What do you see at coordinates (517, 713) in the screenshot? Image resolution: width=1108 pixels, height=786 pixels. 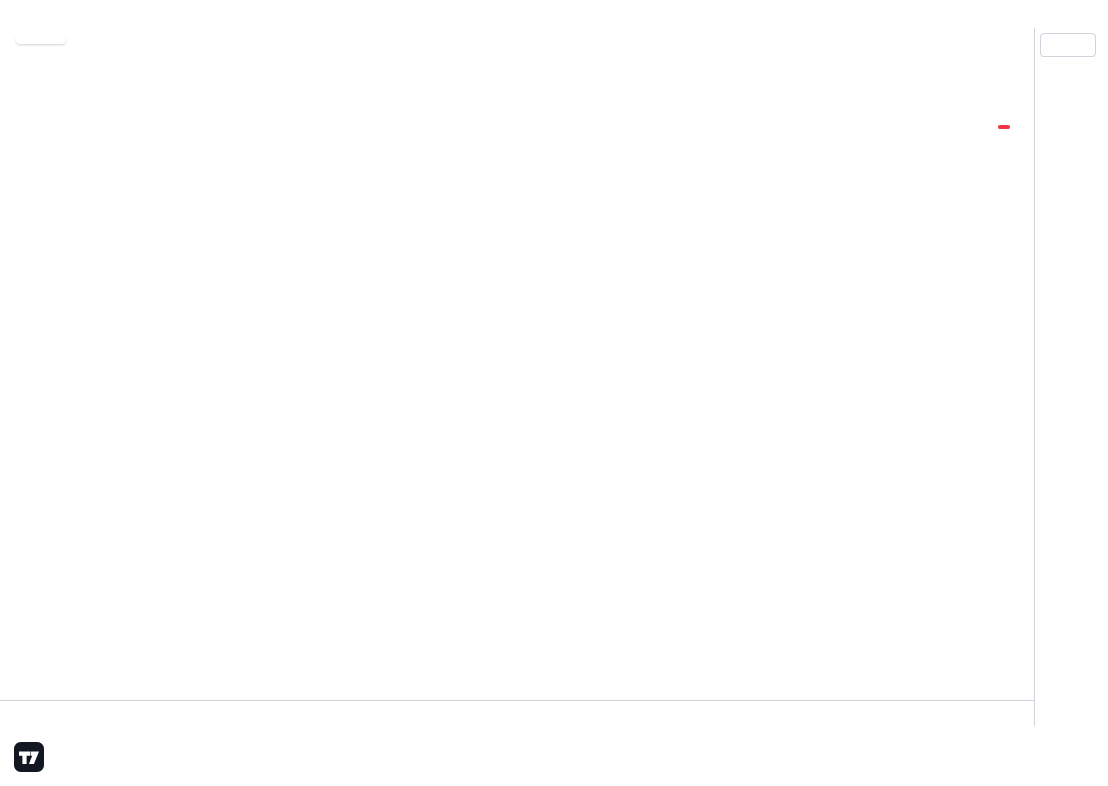 I see `time-axis` at bounding box center [517, 713].